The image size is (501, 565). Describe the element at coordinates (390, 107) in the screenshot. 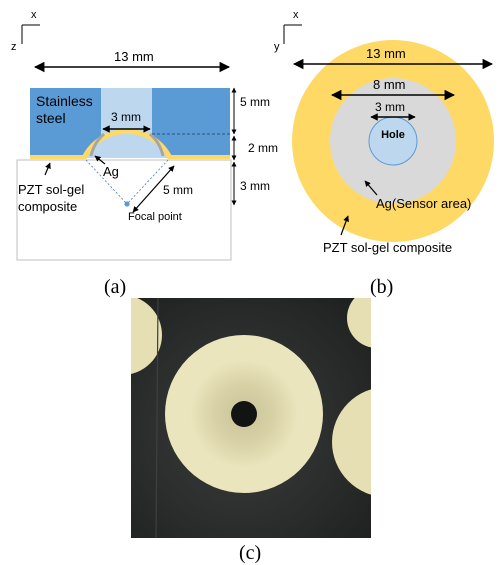

I see `hole-diameter-label: 3 mm` at that location.